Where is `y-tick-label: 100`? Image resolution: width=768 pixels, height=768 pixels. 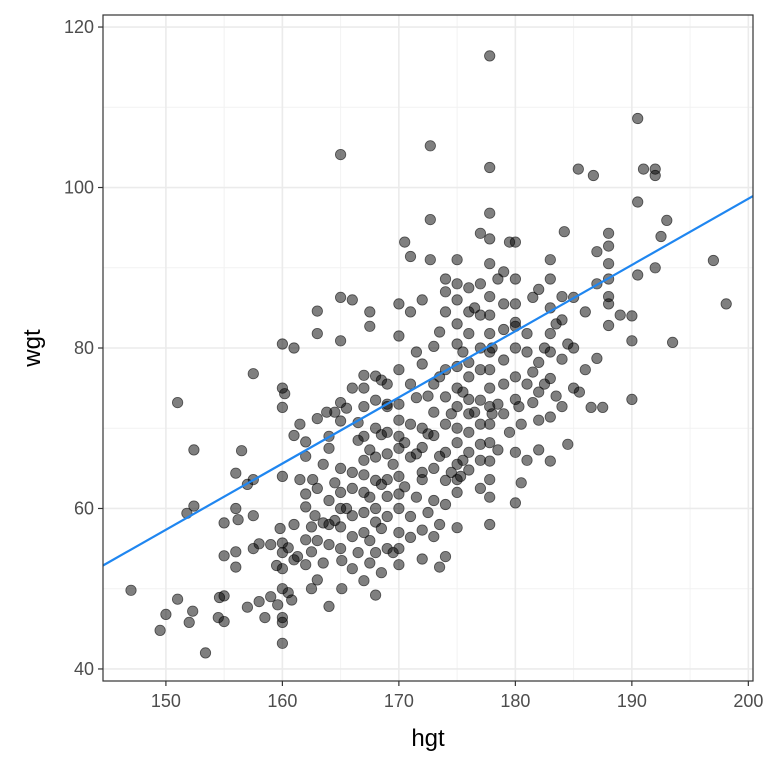 y-tick-label: 100 is located at coordinates (79, 188).